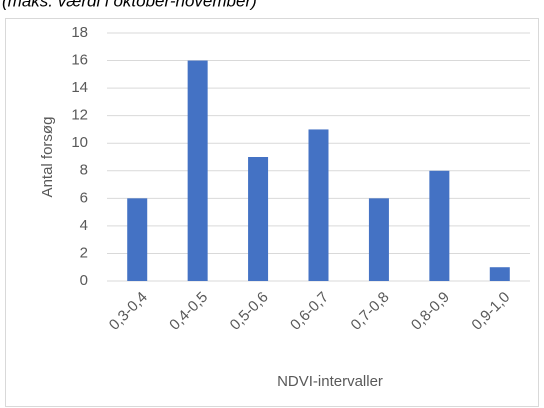 Image resolution: width=544 pixels, height=408 pixels. What do you see at coordinates (84, 252) in the screenshot?
I see `y-tick-label: 2` at bounding box center [84, 252].